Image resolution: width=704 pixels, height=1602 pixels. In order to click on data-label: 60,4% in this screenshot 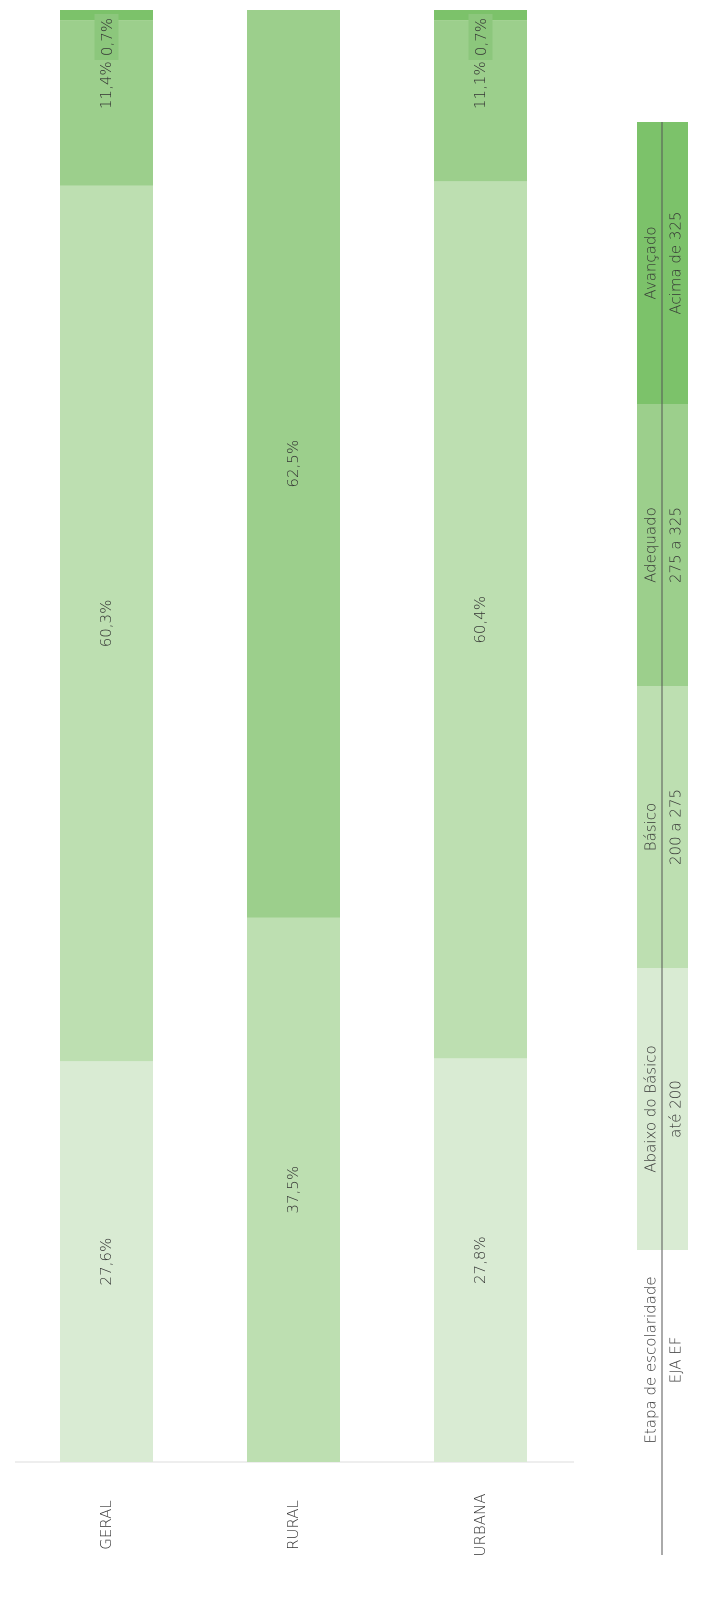, I will do `click(480, 620)`.